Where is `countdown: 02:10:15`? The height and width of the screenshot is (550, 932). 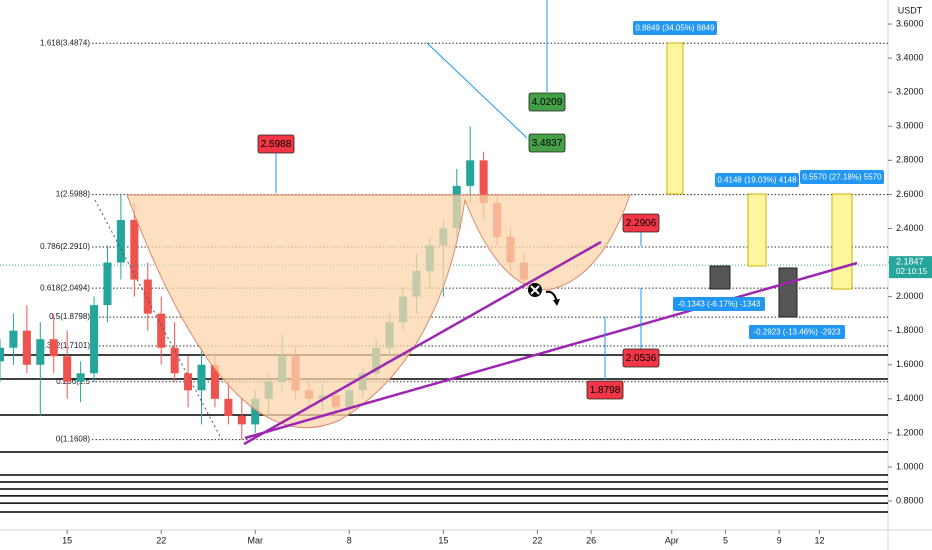 countdown: 02:10:15 is located at coordinates (912, 271).